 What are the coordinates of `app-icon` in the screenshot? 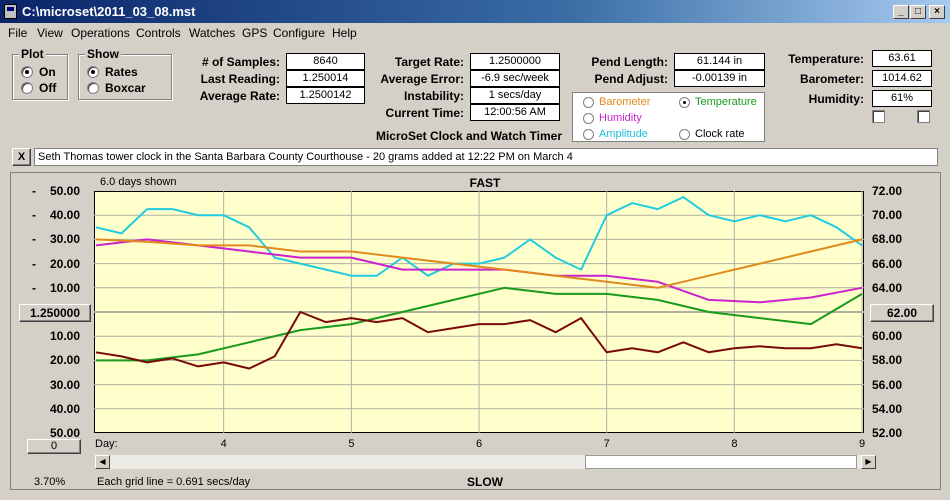 It's located at (10, 11).